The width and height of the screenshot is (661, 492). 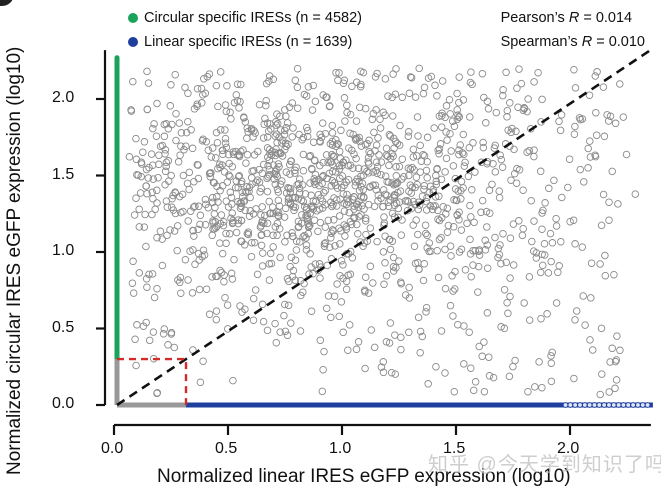 What do you see at coordinates (606, 18) in the screenshot?
I see `pearson-value: = 0.014` at bounding box center [606, 18].